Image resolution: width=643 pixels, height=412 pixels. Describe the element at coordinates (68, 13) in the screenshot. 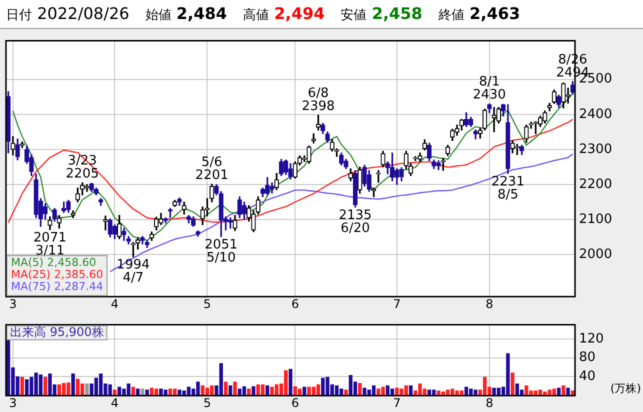

I see `text: 日付 2022/08/26` at that location.